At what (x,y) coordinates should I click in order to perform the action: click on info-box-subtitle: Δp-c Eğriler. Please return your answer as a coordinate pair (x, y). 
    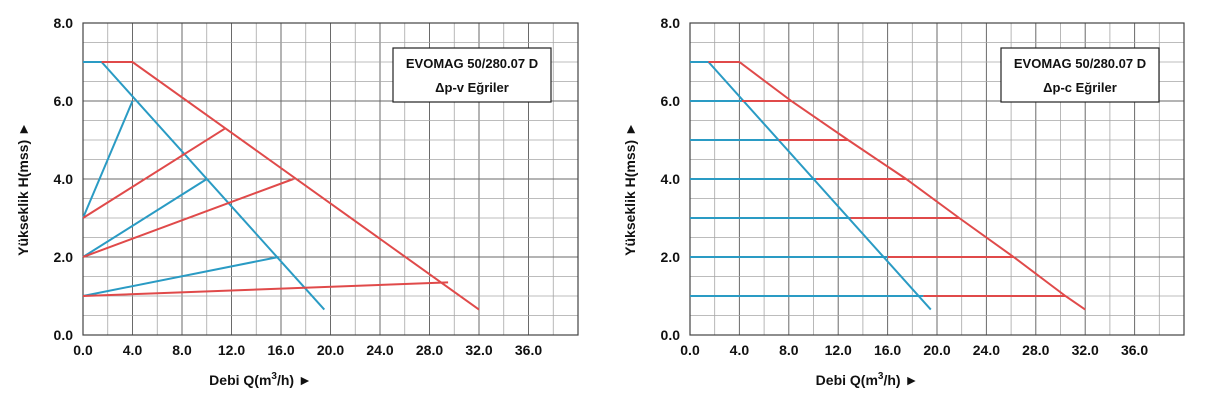
    Looking at the image, I should click on (1080, 87).